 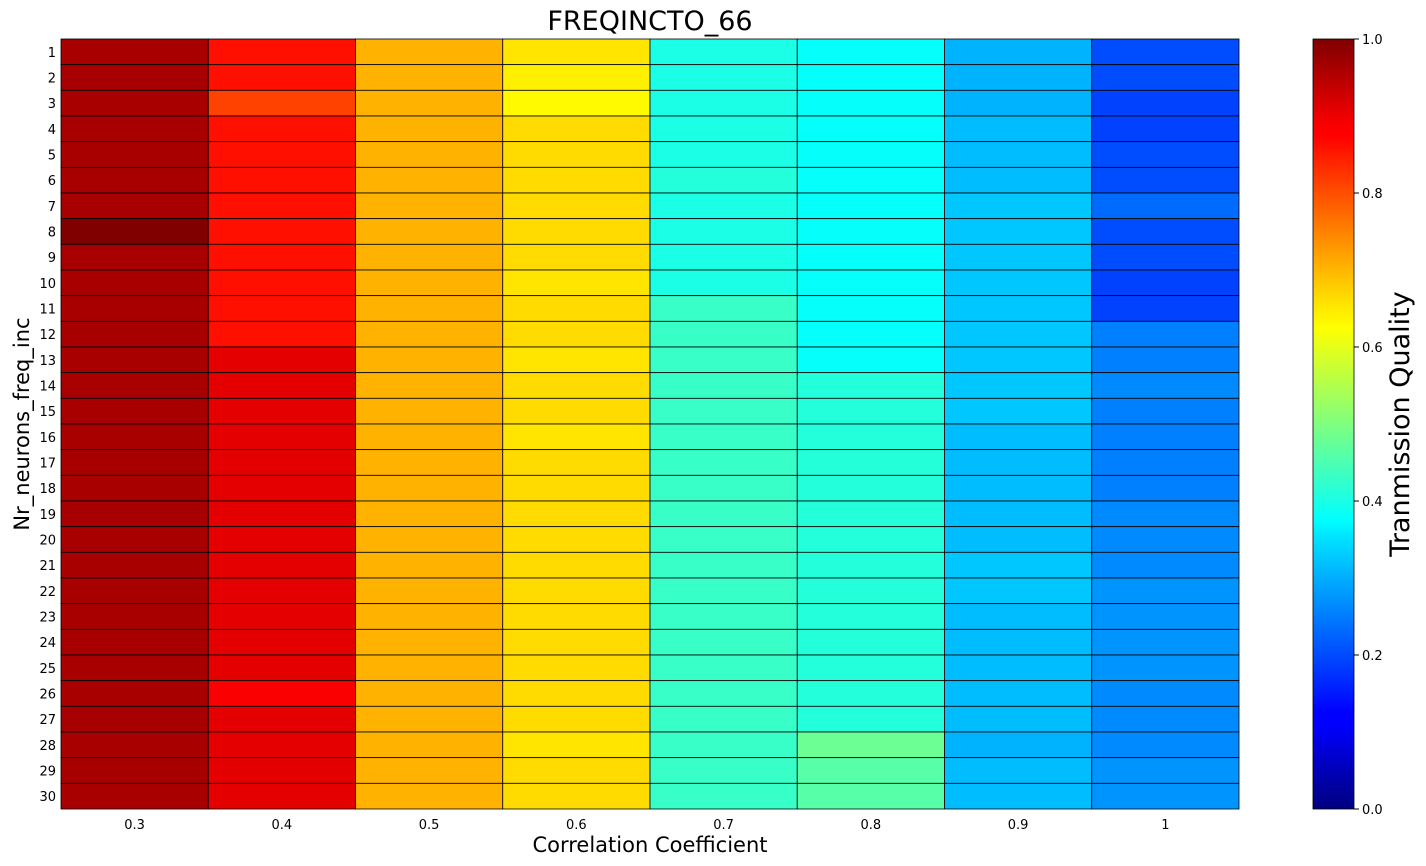 What do you see at coordinates (47, 438) in the screenshot?
I see `y-tick-label: 16` at bounding box center [47, 438].